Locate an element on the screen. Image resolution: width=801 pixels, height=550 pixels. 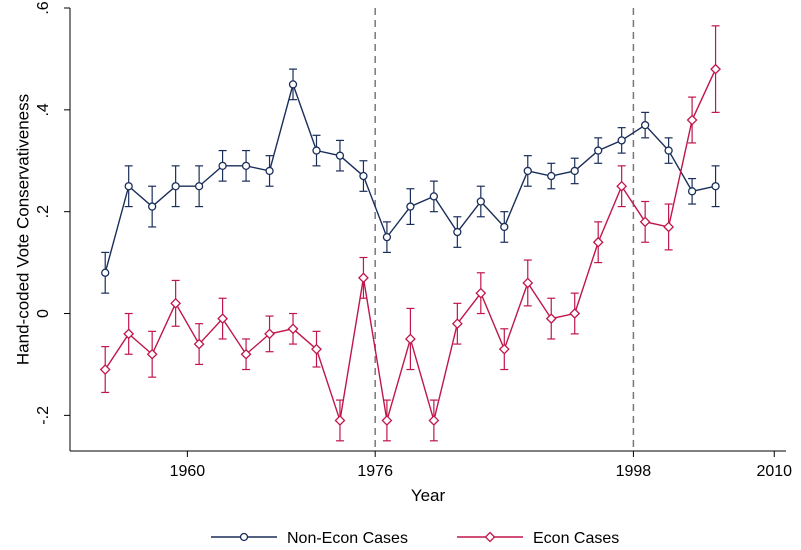
legend-item-econ-cases: Econ Cases is located at coordinates (538, 538).